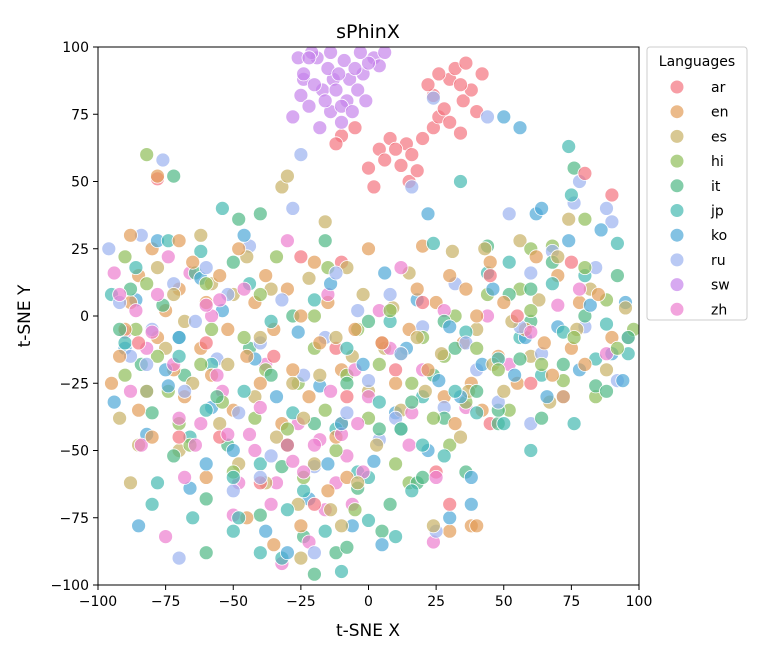  I want to click on legend-marker-jp, so click(677, 210).